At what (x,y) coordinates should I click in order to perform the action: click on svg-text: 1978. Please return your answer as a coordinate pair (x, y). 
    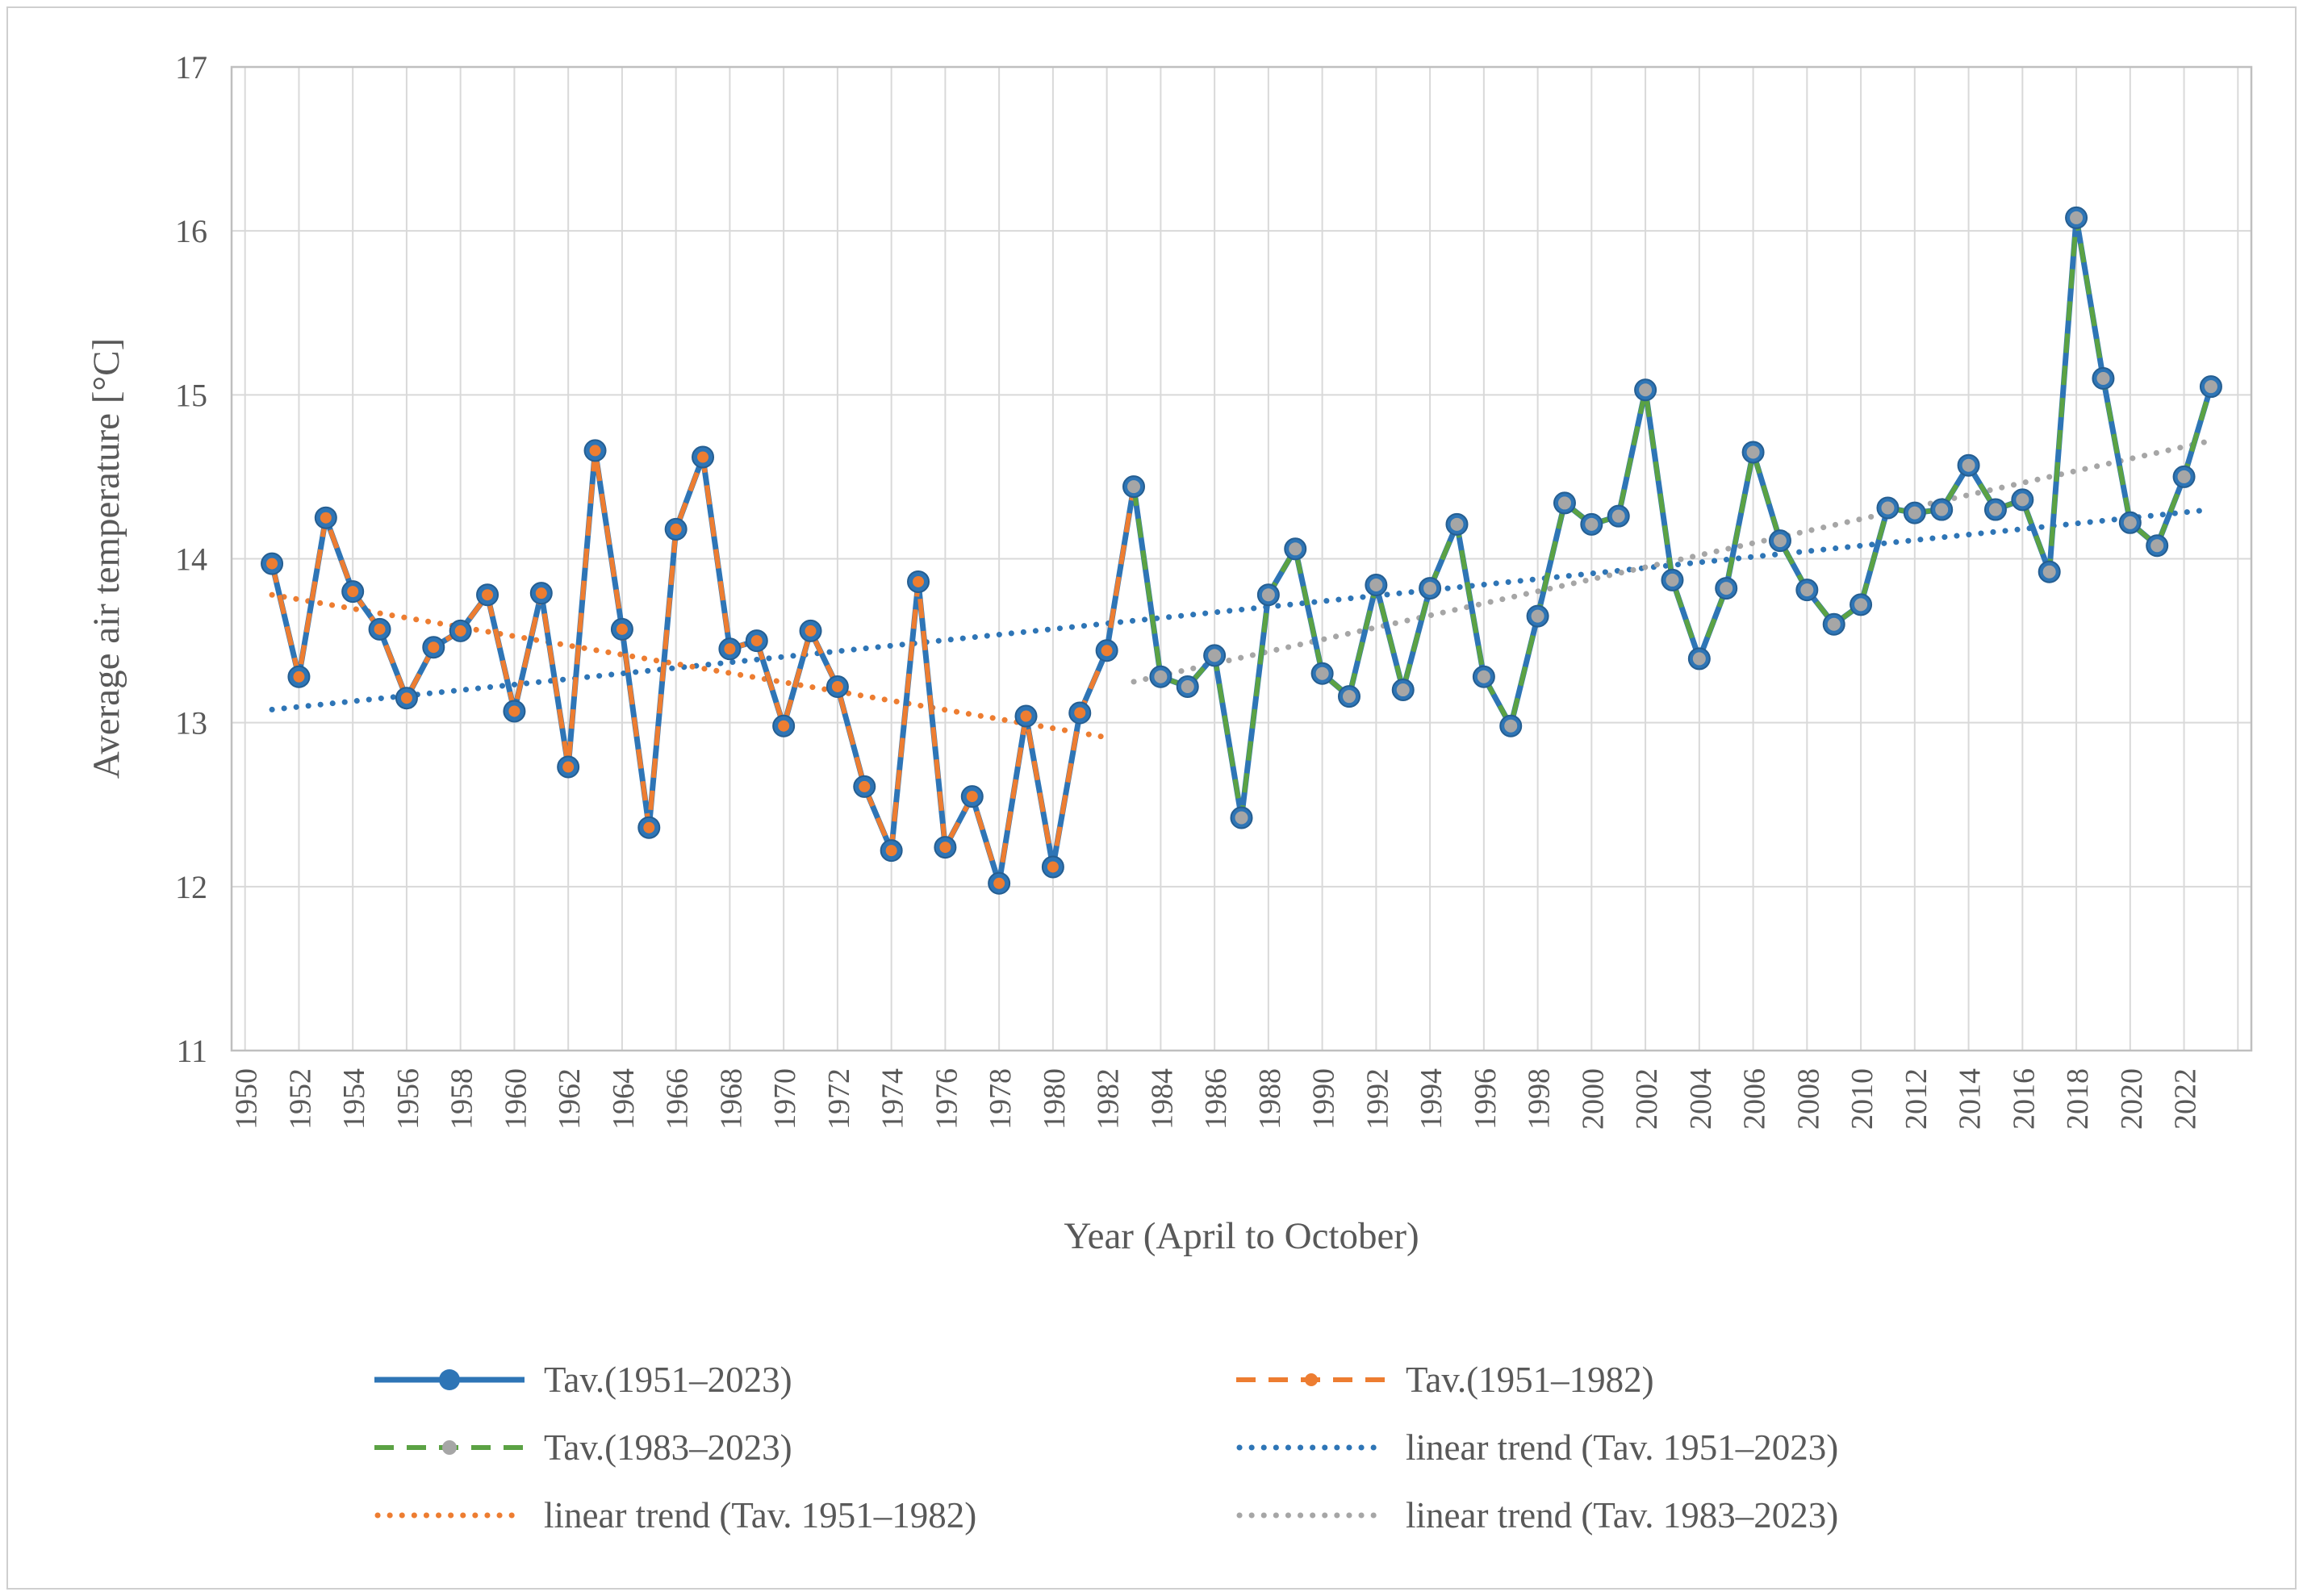
    Looking at the image, I should click on (1001, 1099).